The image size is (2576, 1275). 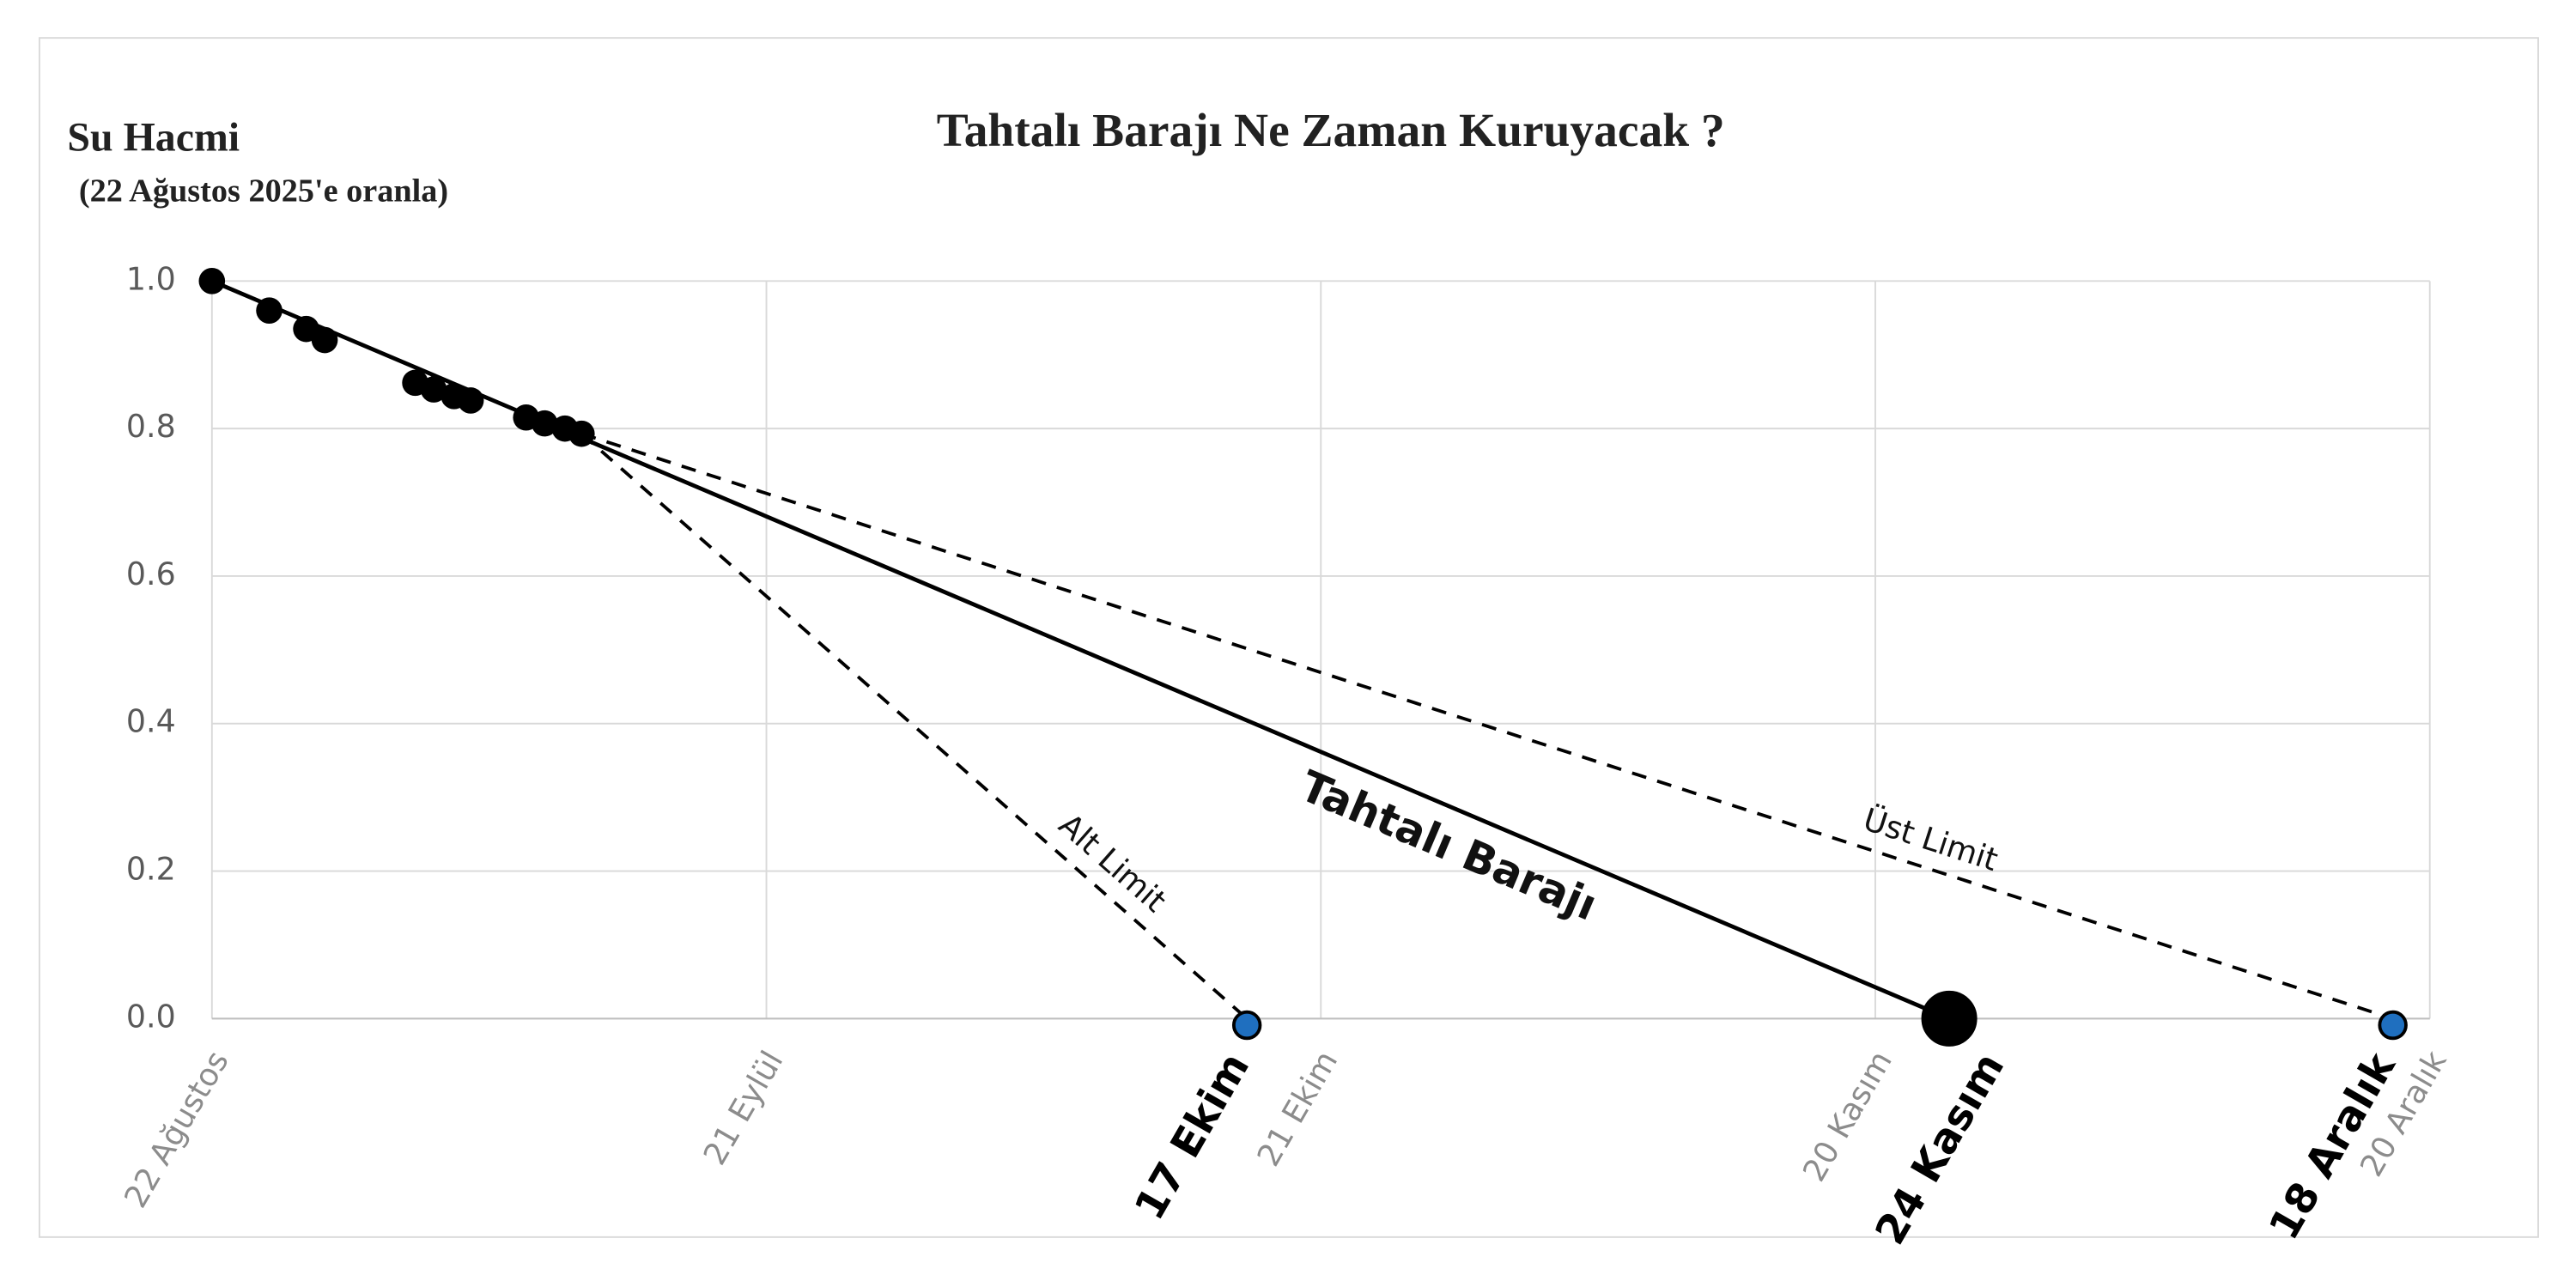 I want to click on chart-title: Tahtalı Barajı Ne Zaman Kuruyacak ?, so click(x=1331, y=131).